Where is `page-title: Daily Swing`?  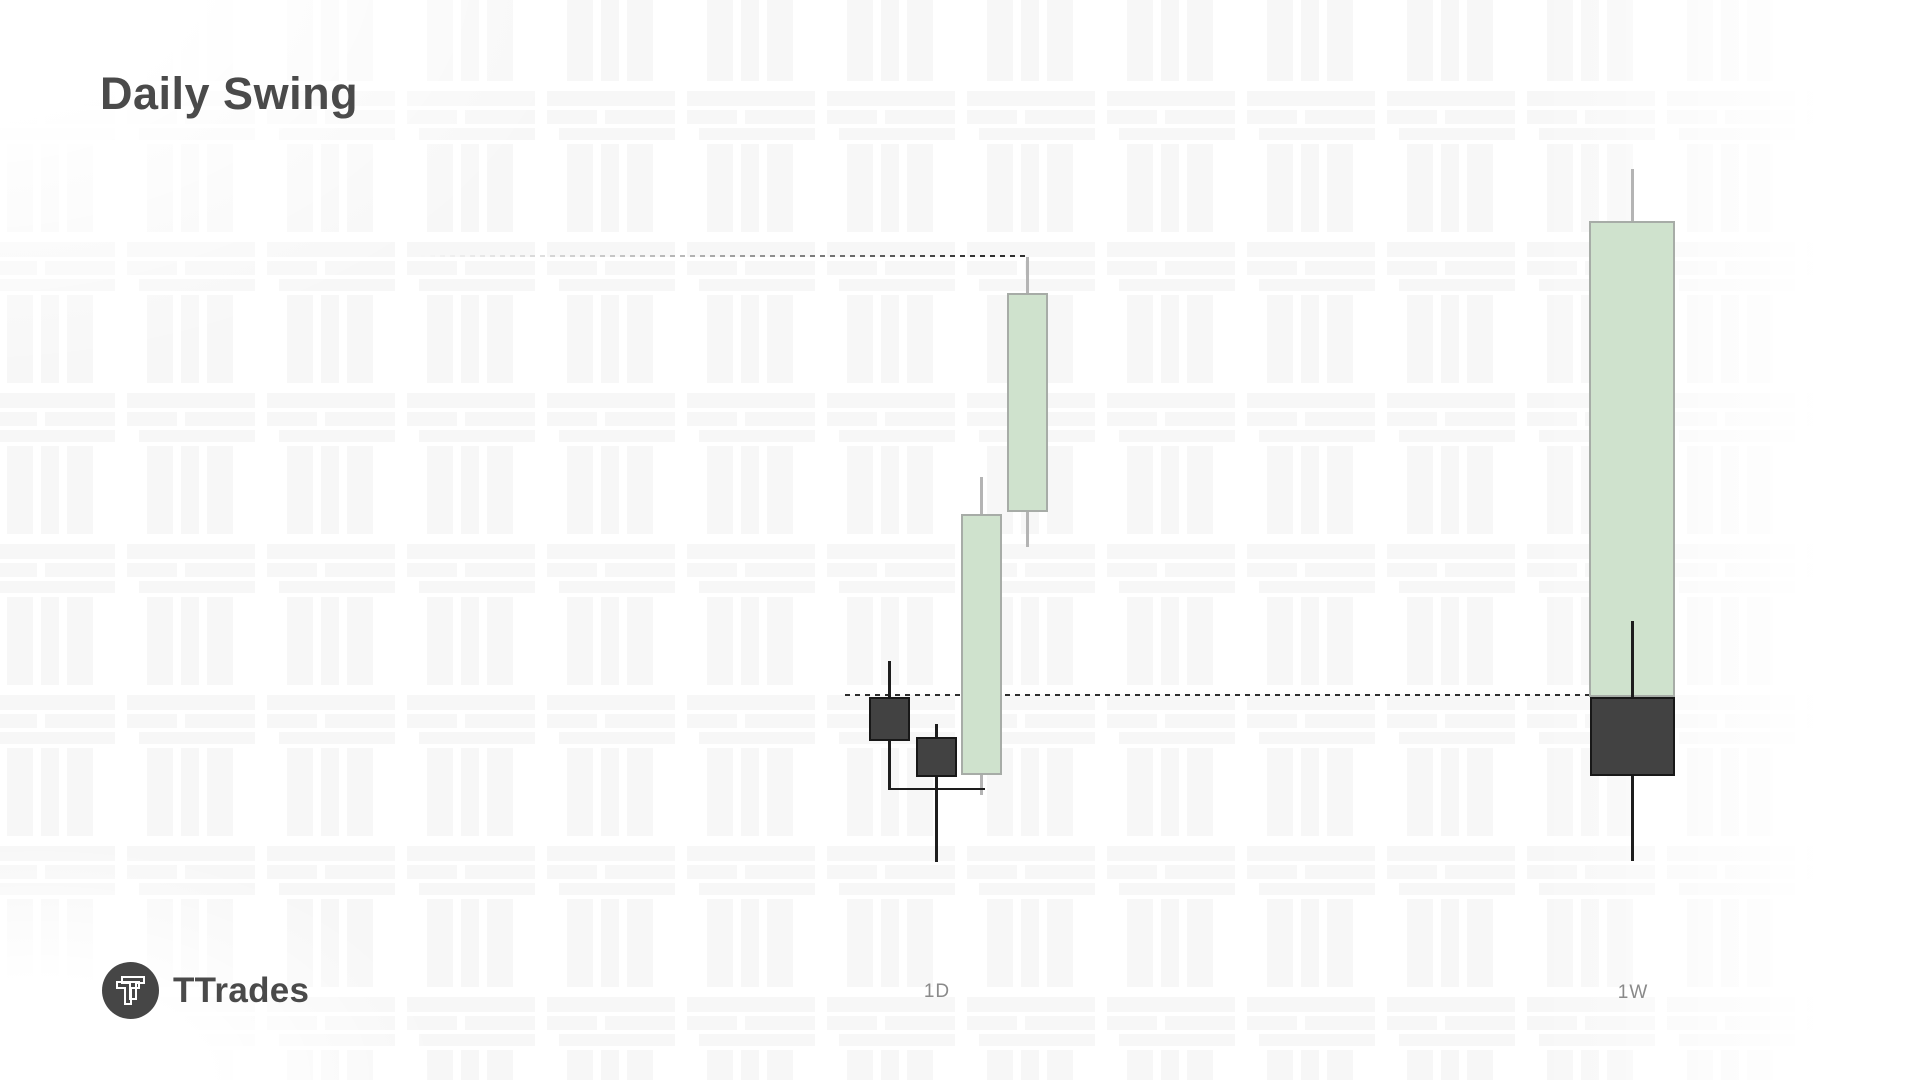
page-title: Daily Swing is located at coordinates (229, 93).